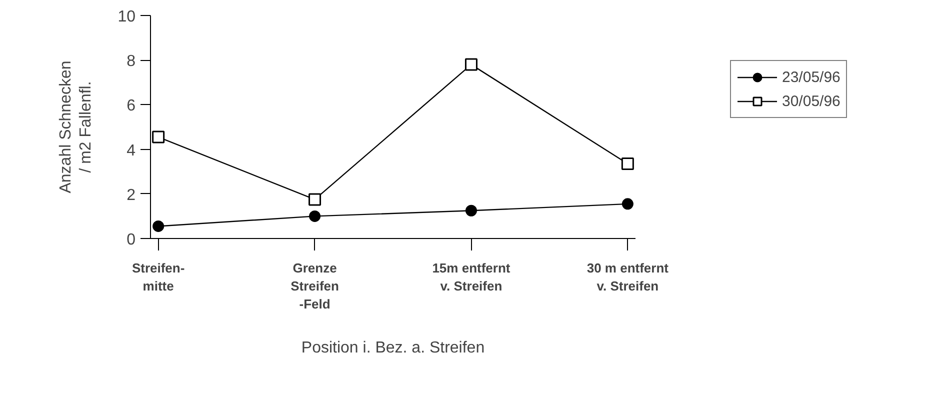 The image size is (930, 416). What do you see at coordinates (811, 101) in the screenshot?
I see `legend-label: 30/05/96` at bounding box center [811, 101].